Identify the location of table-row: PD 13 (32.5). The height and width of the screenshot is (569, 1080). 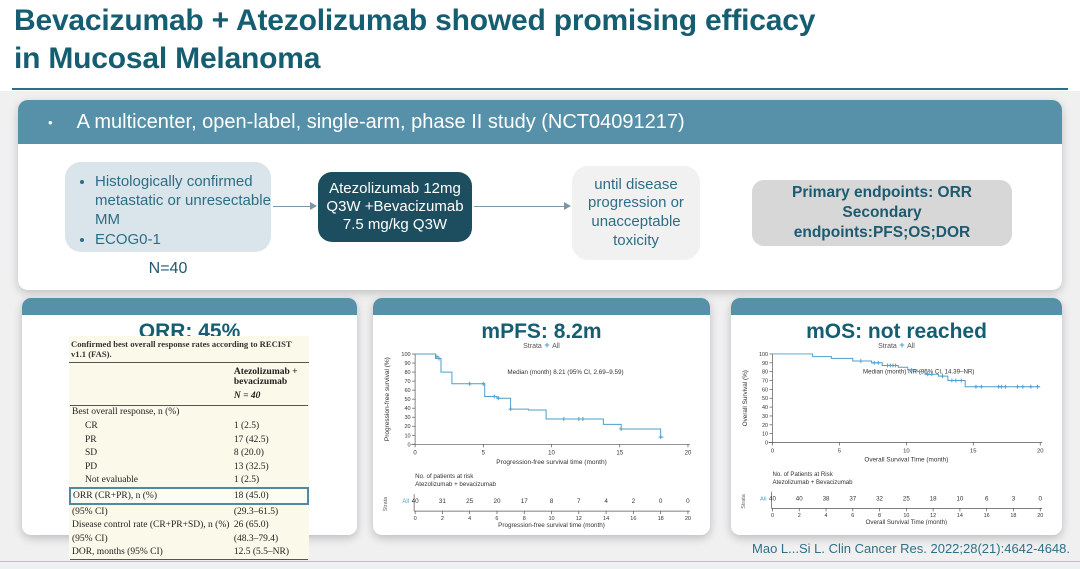
(177, 466).